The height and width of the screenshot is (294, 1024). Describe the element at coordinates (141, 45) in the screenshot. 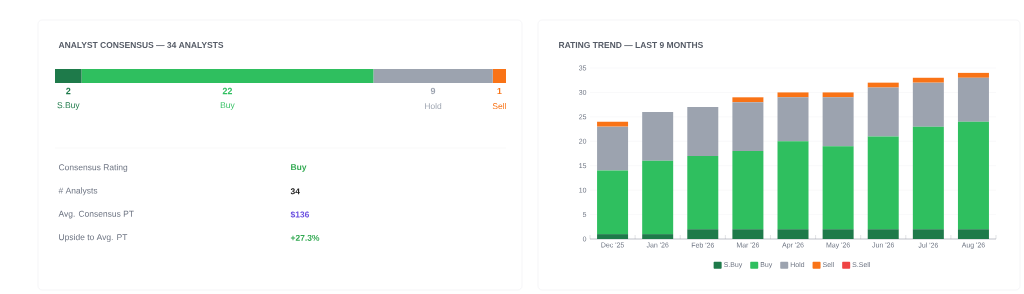

I see `chart-title: ANALYST CONSENSUS — 34 ANALYSTS` at that location.